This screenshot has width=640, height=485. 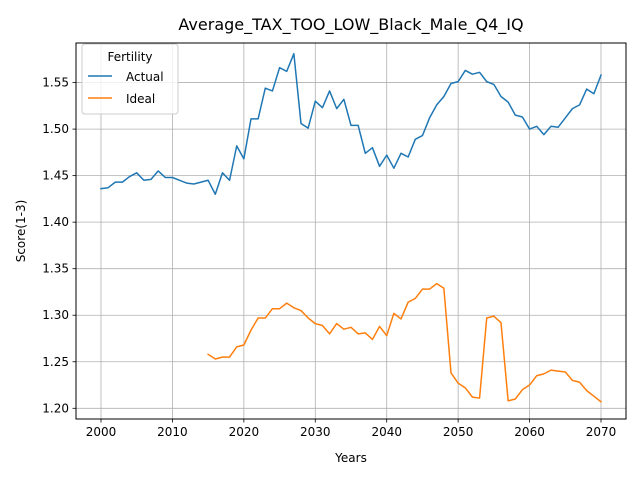 I want to click on legend-box, so click(x=130, y=79).